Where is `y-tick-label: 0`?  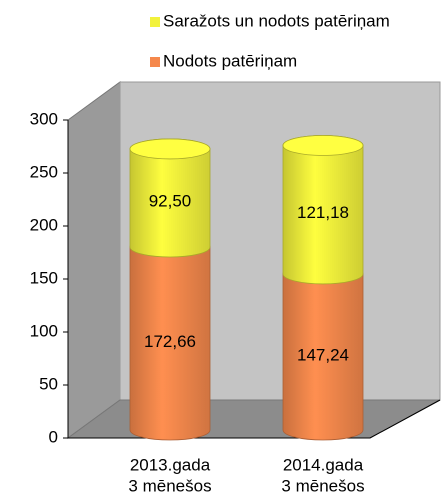
y-tick-label: 0 is located at coordinates (53, 436).